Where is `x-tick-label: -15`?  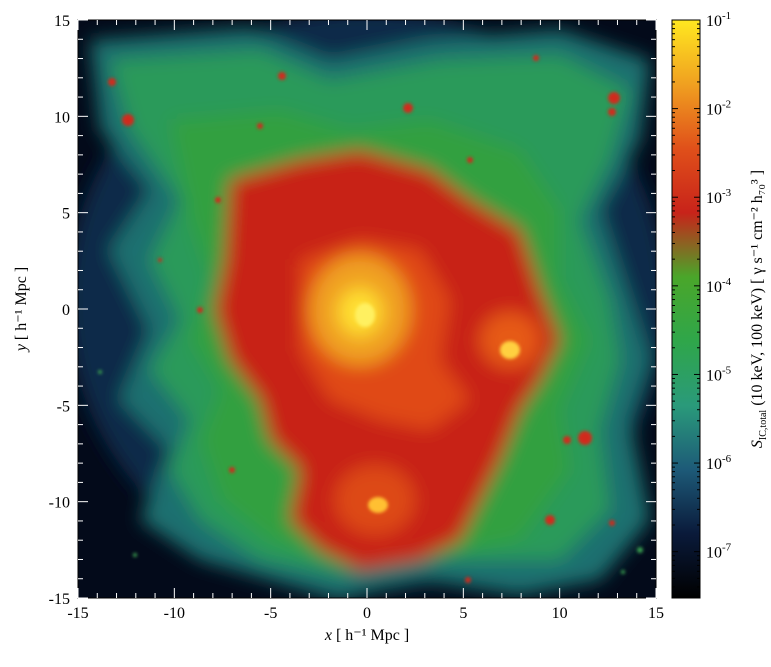
x-tick-label: -15 is located at coordinates (77, 613).